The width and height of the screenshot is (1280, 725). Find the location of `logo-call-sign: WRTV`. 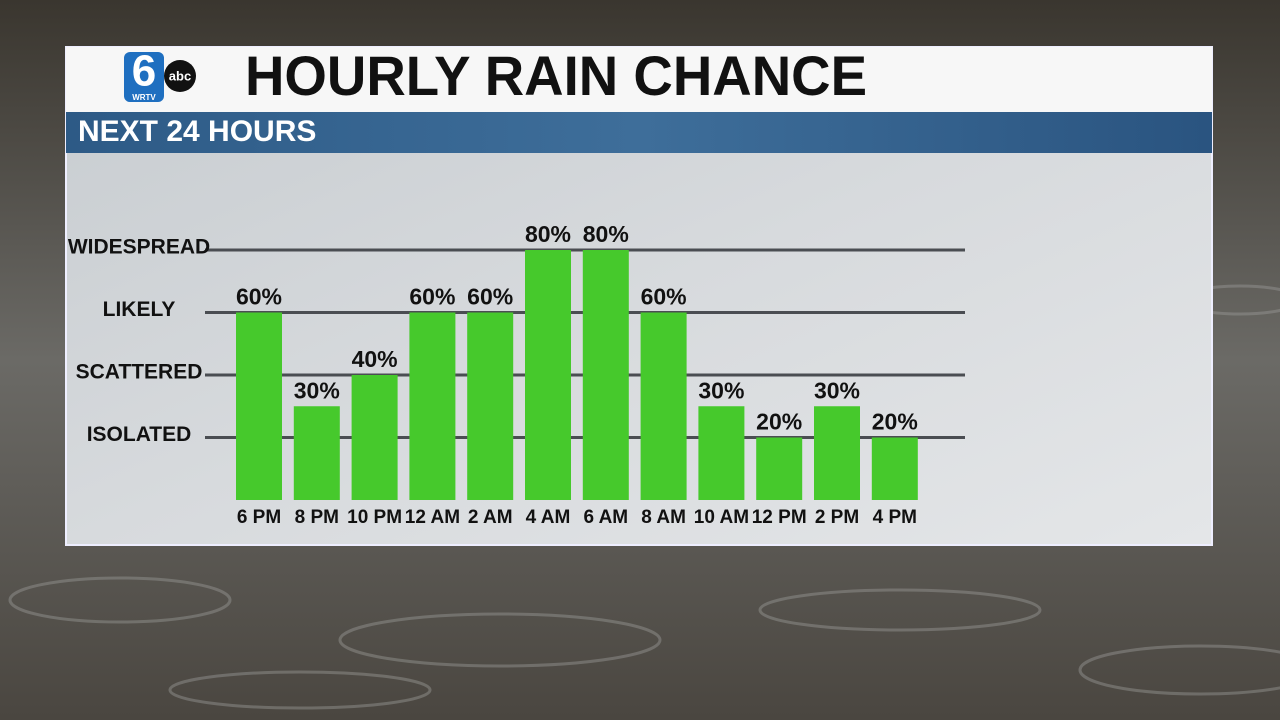

logo-call-sign: WRTV is located at coordinates (144, 97).